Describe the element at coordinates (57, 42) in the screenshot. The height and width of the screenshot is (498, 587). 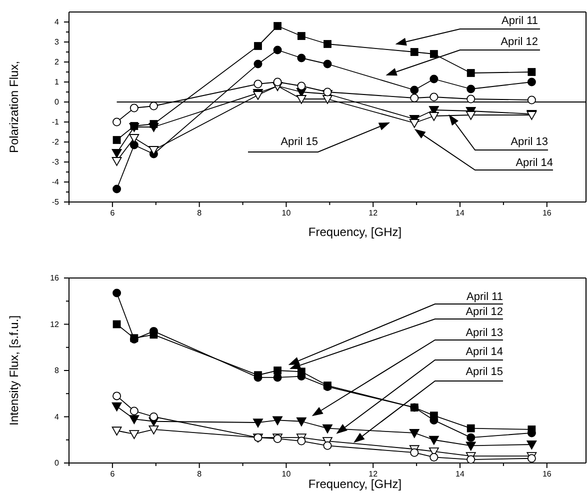
I see `y-tick-label: 3` at that location.